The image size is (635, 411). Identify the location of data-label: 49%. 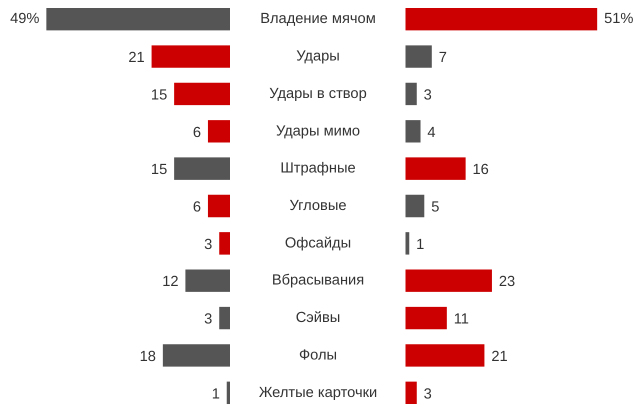
(25, 19).